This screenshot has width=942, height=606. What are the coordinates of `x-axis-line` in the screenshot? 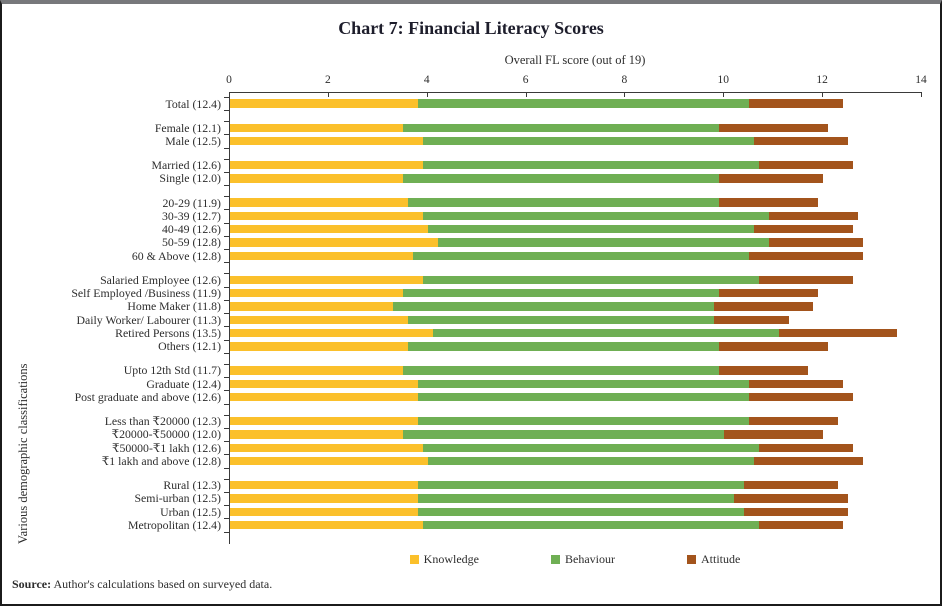 It's located at (575, 92).